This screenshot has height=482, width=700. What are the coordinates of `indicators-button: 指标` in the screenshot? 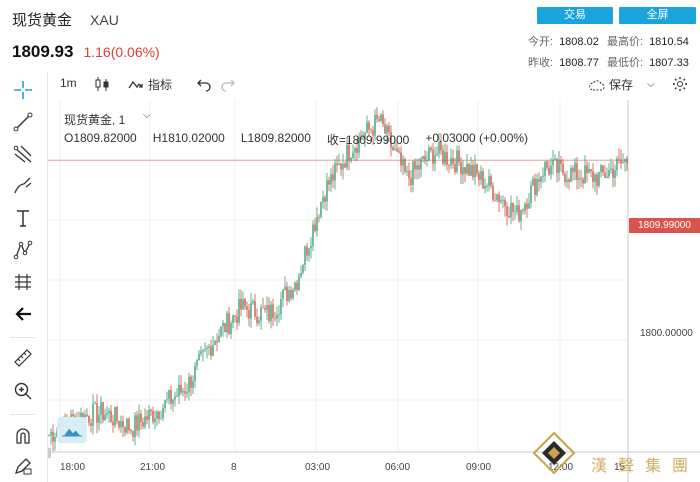 It's located at (150, 84).